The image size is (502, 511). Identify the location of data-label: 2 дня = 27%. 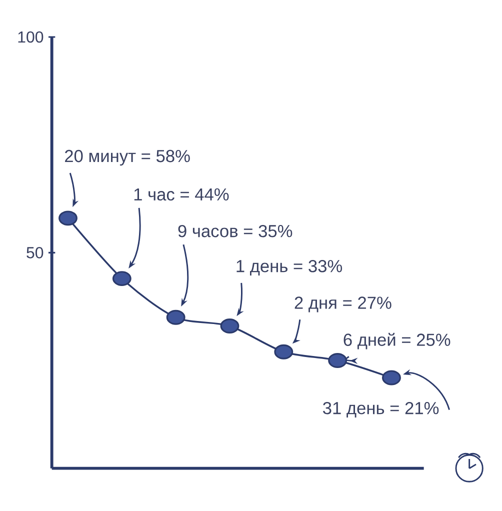
(343, 304).